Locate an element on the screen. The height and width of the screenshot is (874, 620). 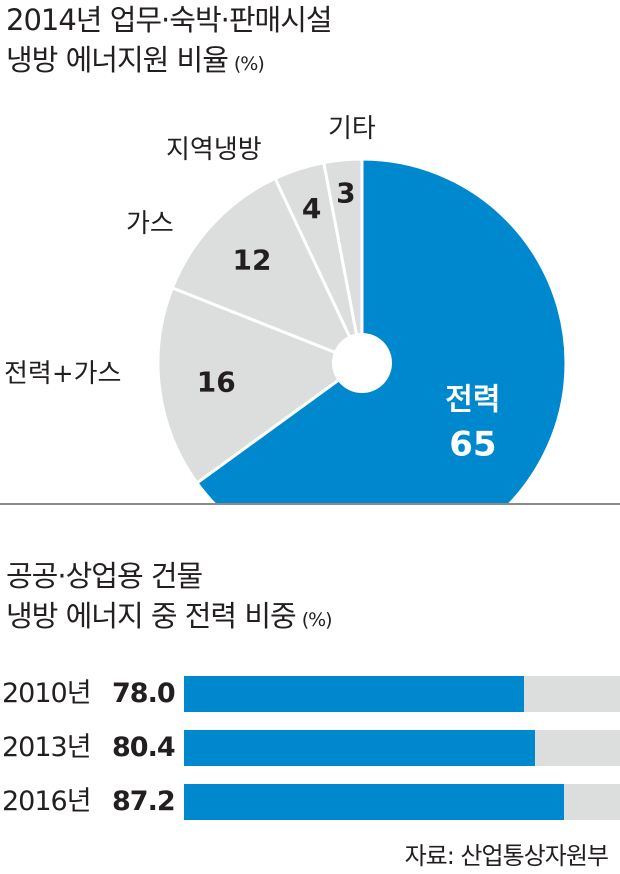
bar-title-line2: 냉방 에너지 중 전력 비중 is located at coordinates (151, 616).